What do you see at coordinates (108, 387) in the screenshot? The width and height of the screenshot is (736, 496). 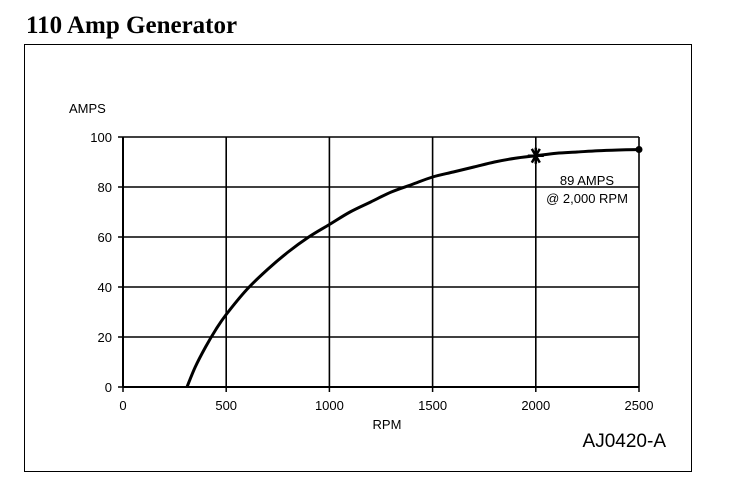 I see `y-tick-label-0: 0` at bounding box center [108, 387].